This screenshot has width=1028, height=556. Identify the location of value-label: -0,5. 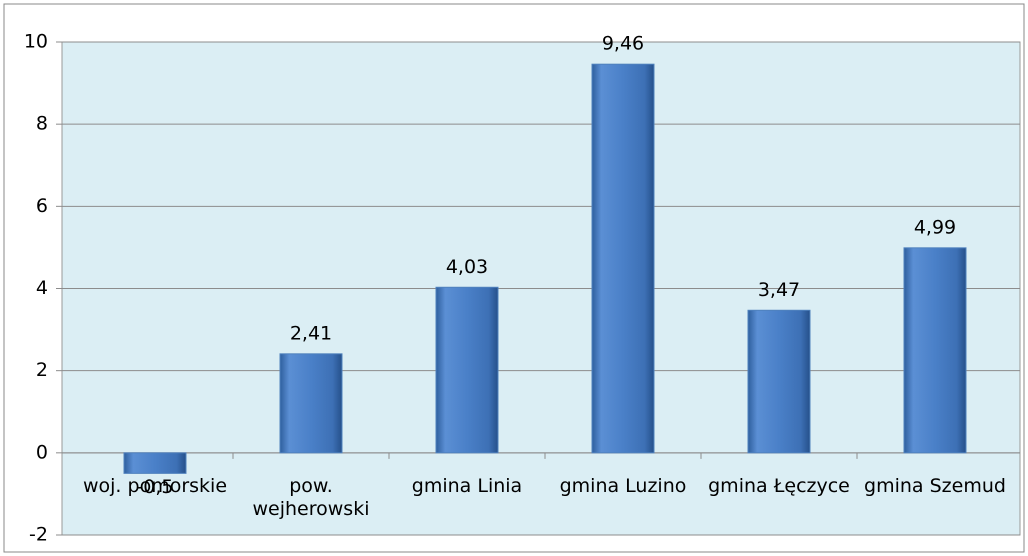
(154, 487).